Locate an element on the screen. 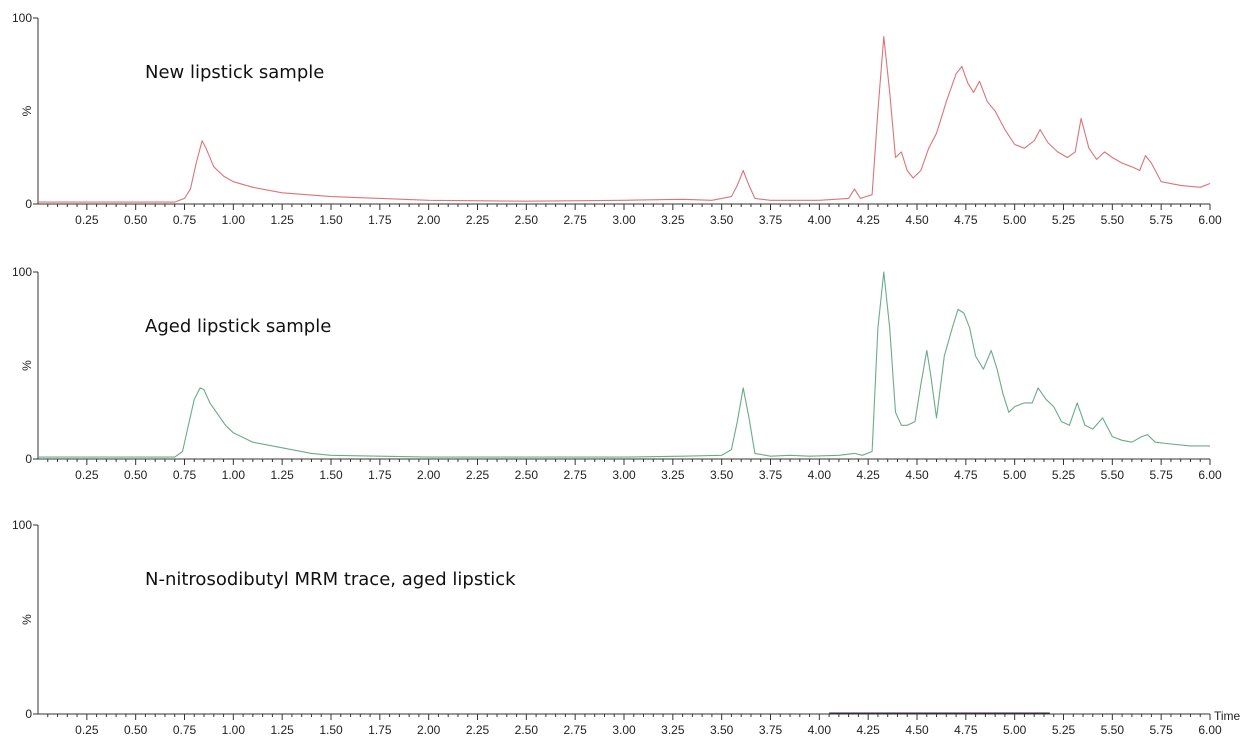 This screenshot has width=1252, height=750. x-axis-label: Time is located at coordinates (1227, 716).